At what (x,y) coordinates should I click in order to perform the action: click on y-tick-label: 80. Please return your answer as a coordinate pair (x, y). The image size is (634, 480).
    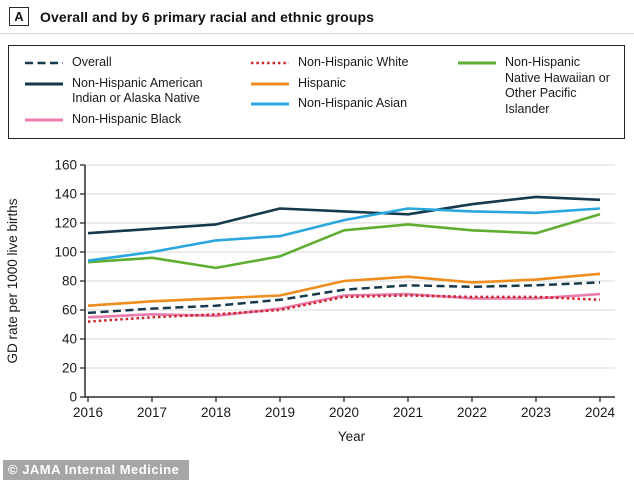
    Looking at the image, I should click on (69, 281).